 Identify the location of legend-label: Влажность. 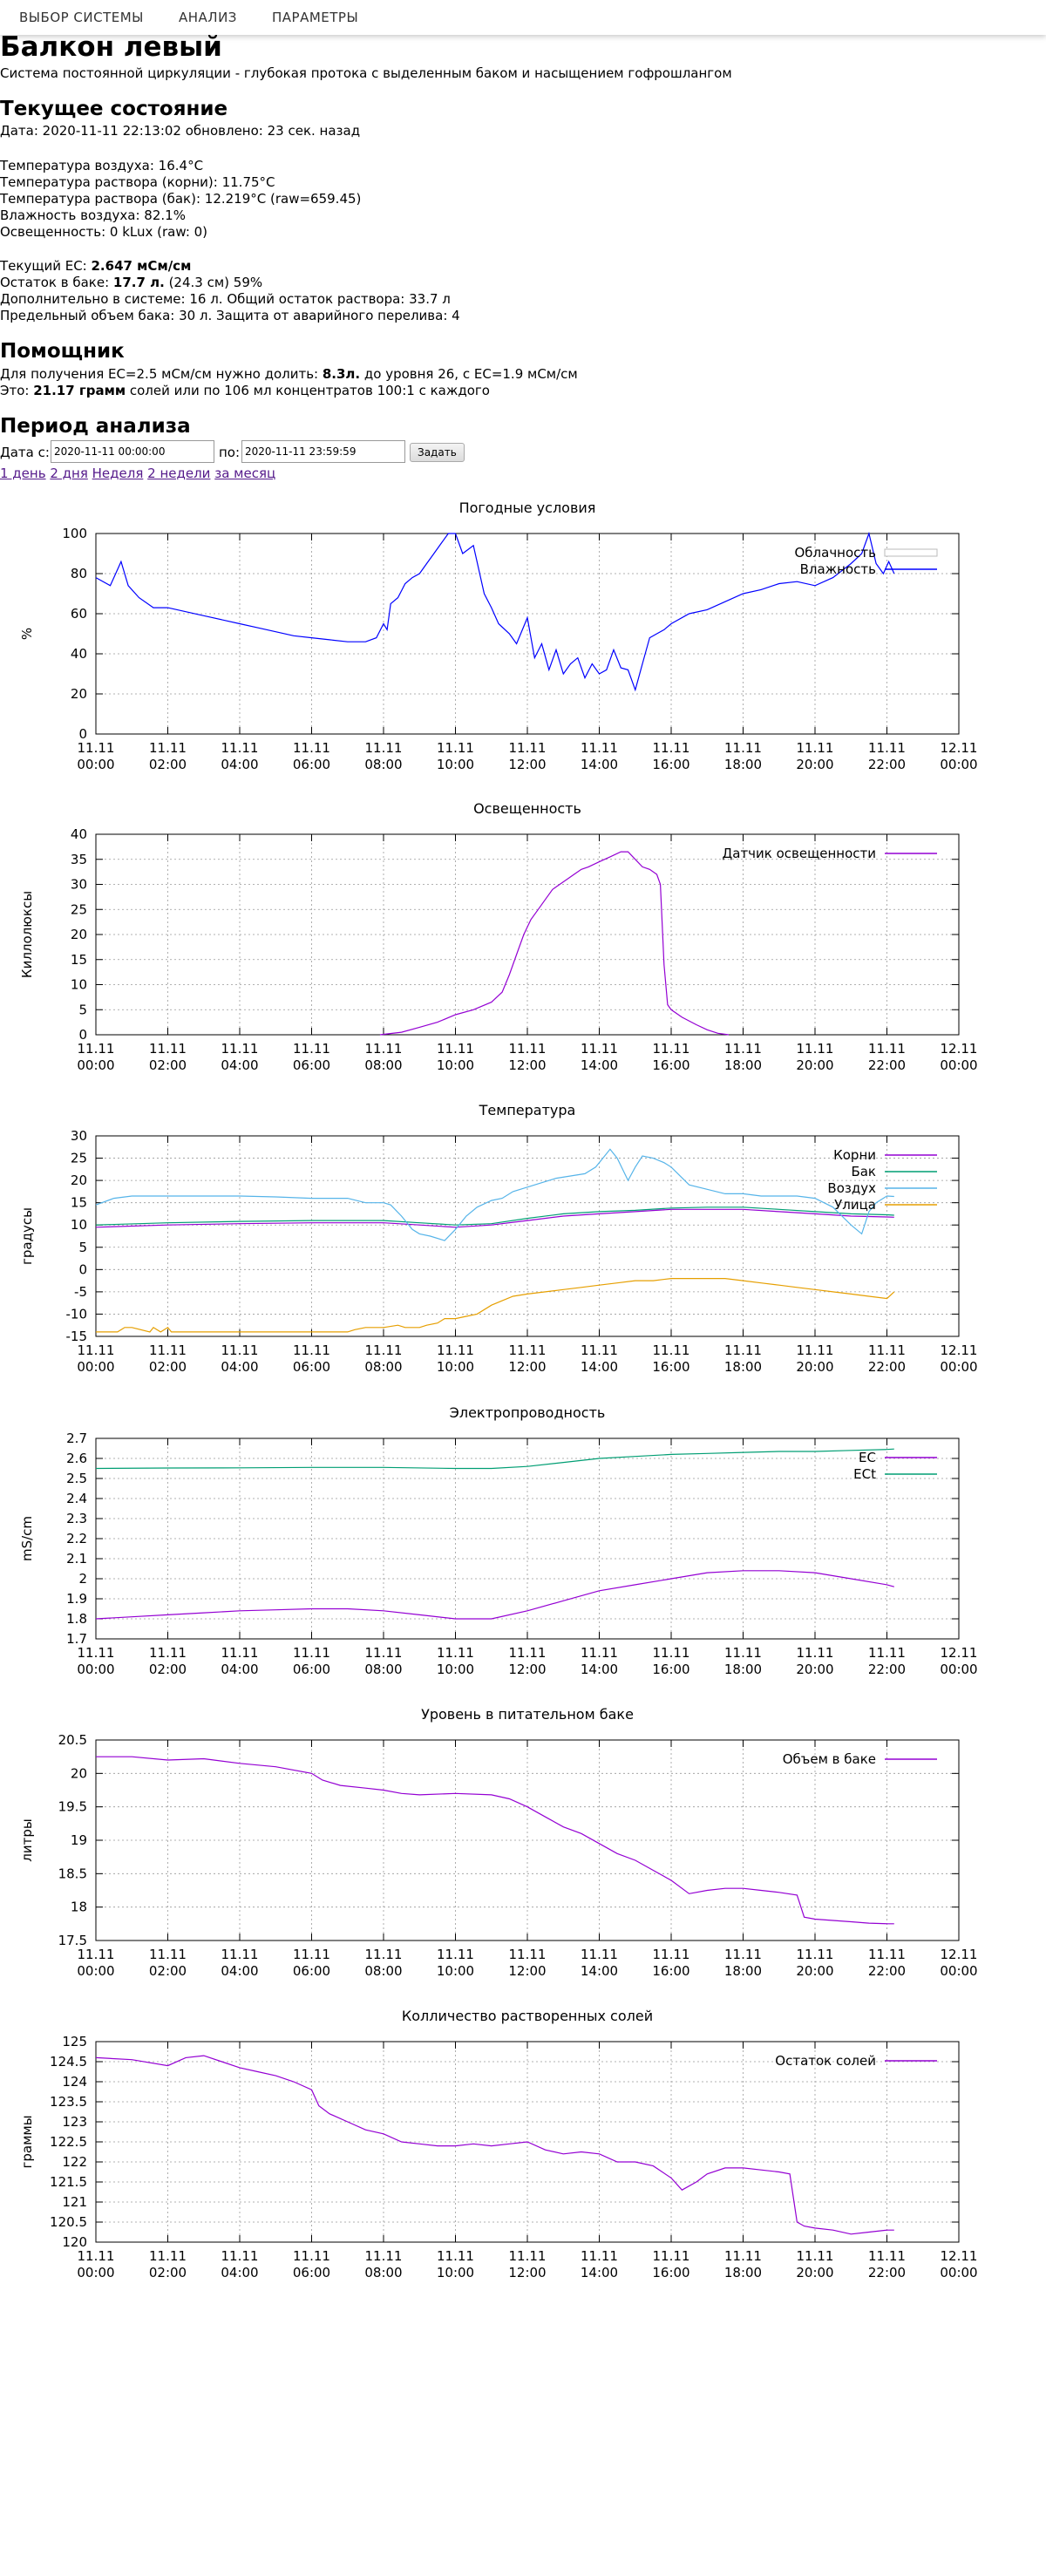
(838, 569).